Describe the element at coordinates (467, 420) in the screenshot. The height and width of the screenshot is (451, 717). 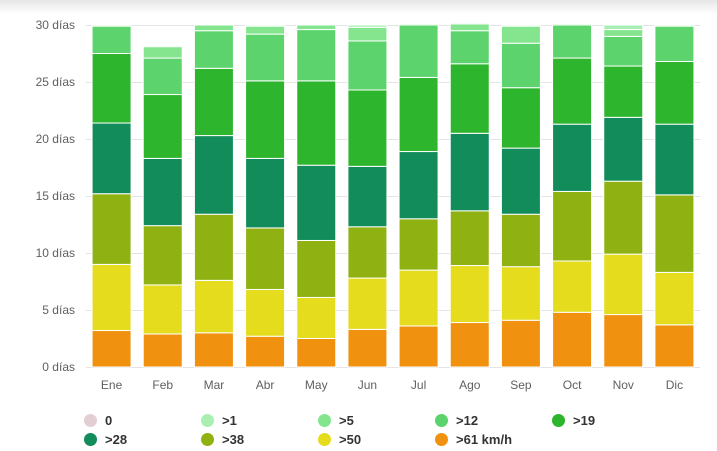
I see `legend-label-3: >12` at that location.